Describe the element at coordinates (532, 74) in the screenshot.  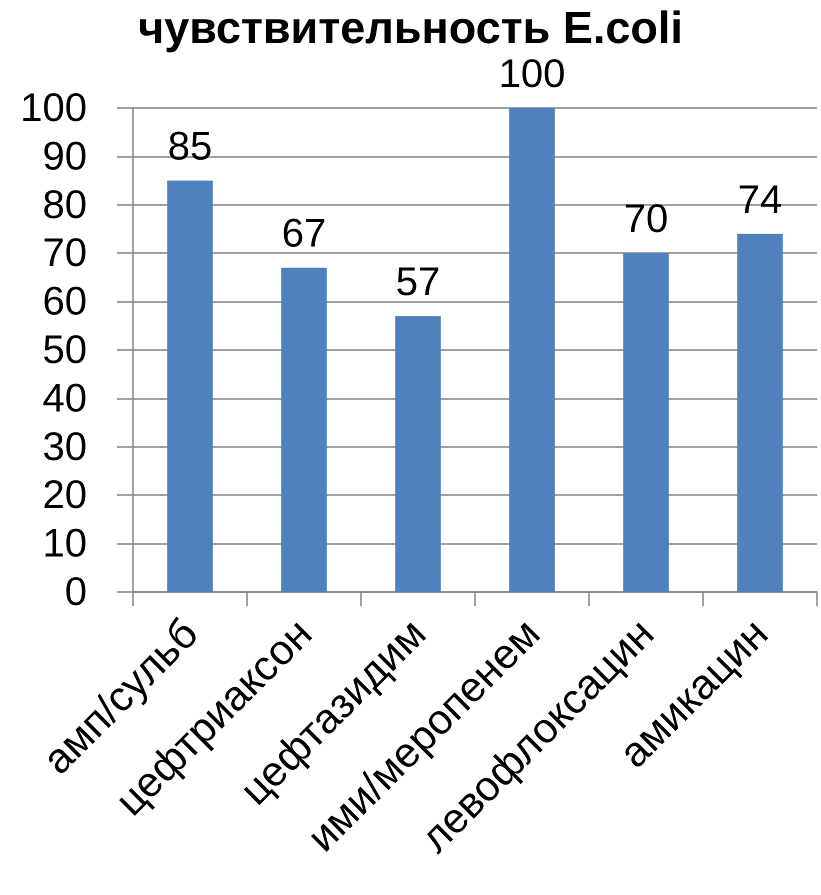
I see `data-label: 100` at that location.